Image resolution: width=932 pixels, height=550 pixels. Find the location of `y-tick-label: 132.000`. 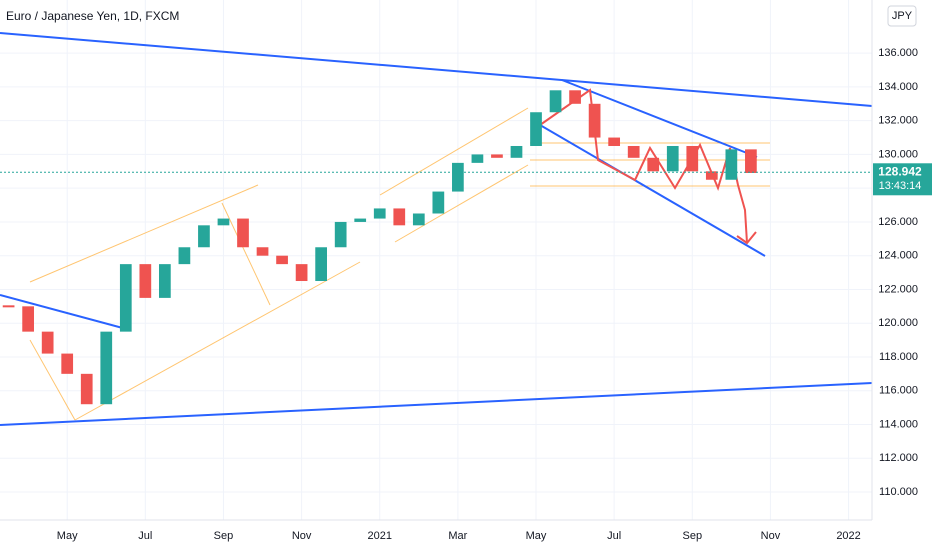

y-tick-label: 132.000 is located at coordinates (898, 121).